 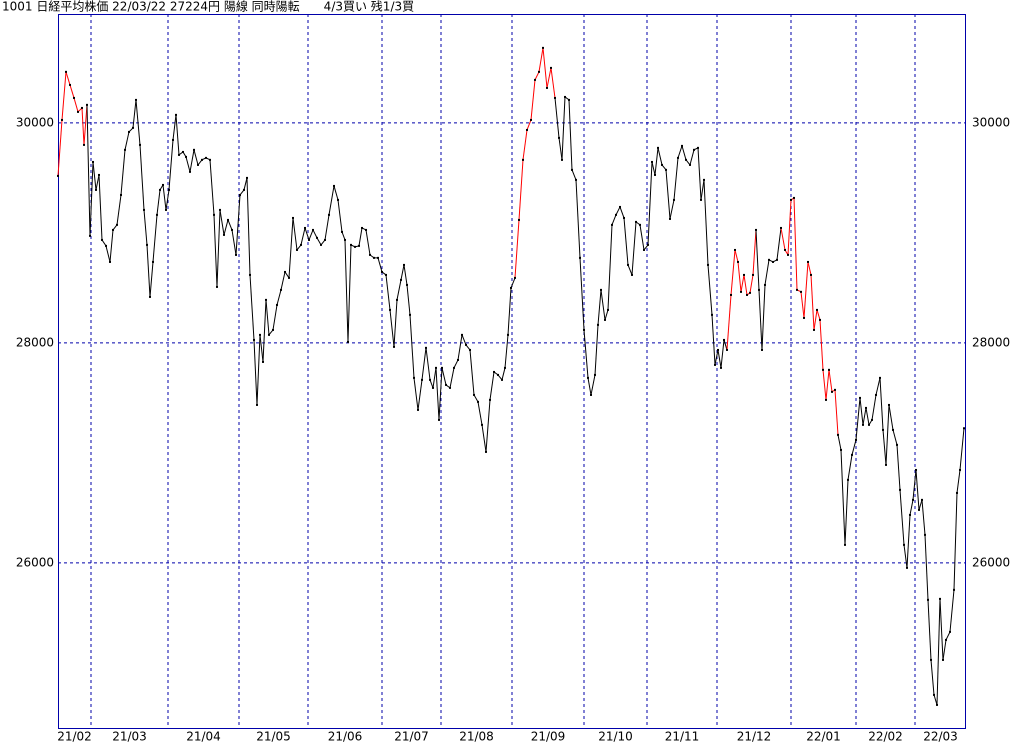 What do you see at coordinates (345, 737) in the screenshot?
I see `x-tick-label: 21/06` at bounding box center [345, 737].